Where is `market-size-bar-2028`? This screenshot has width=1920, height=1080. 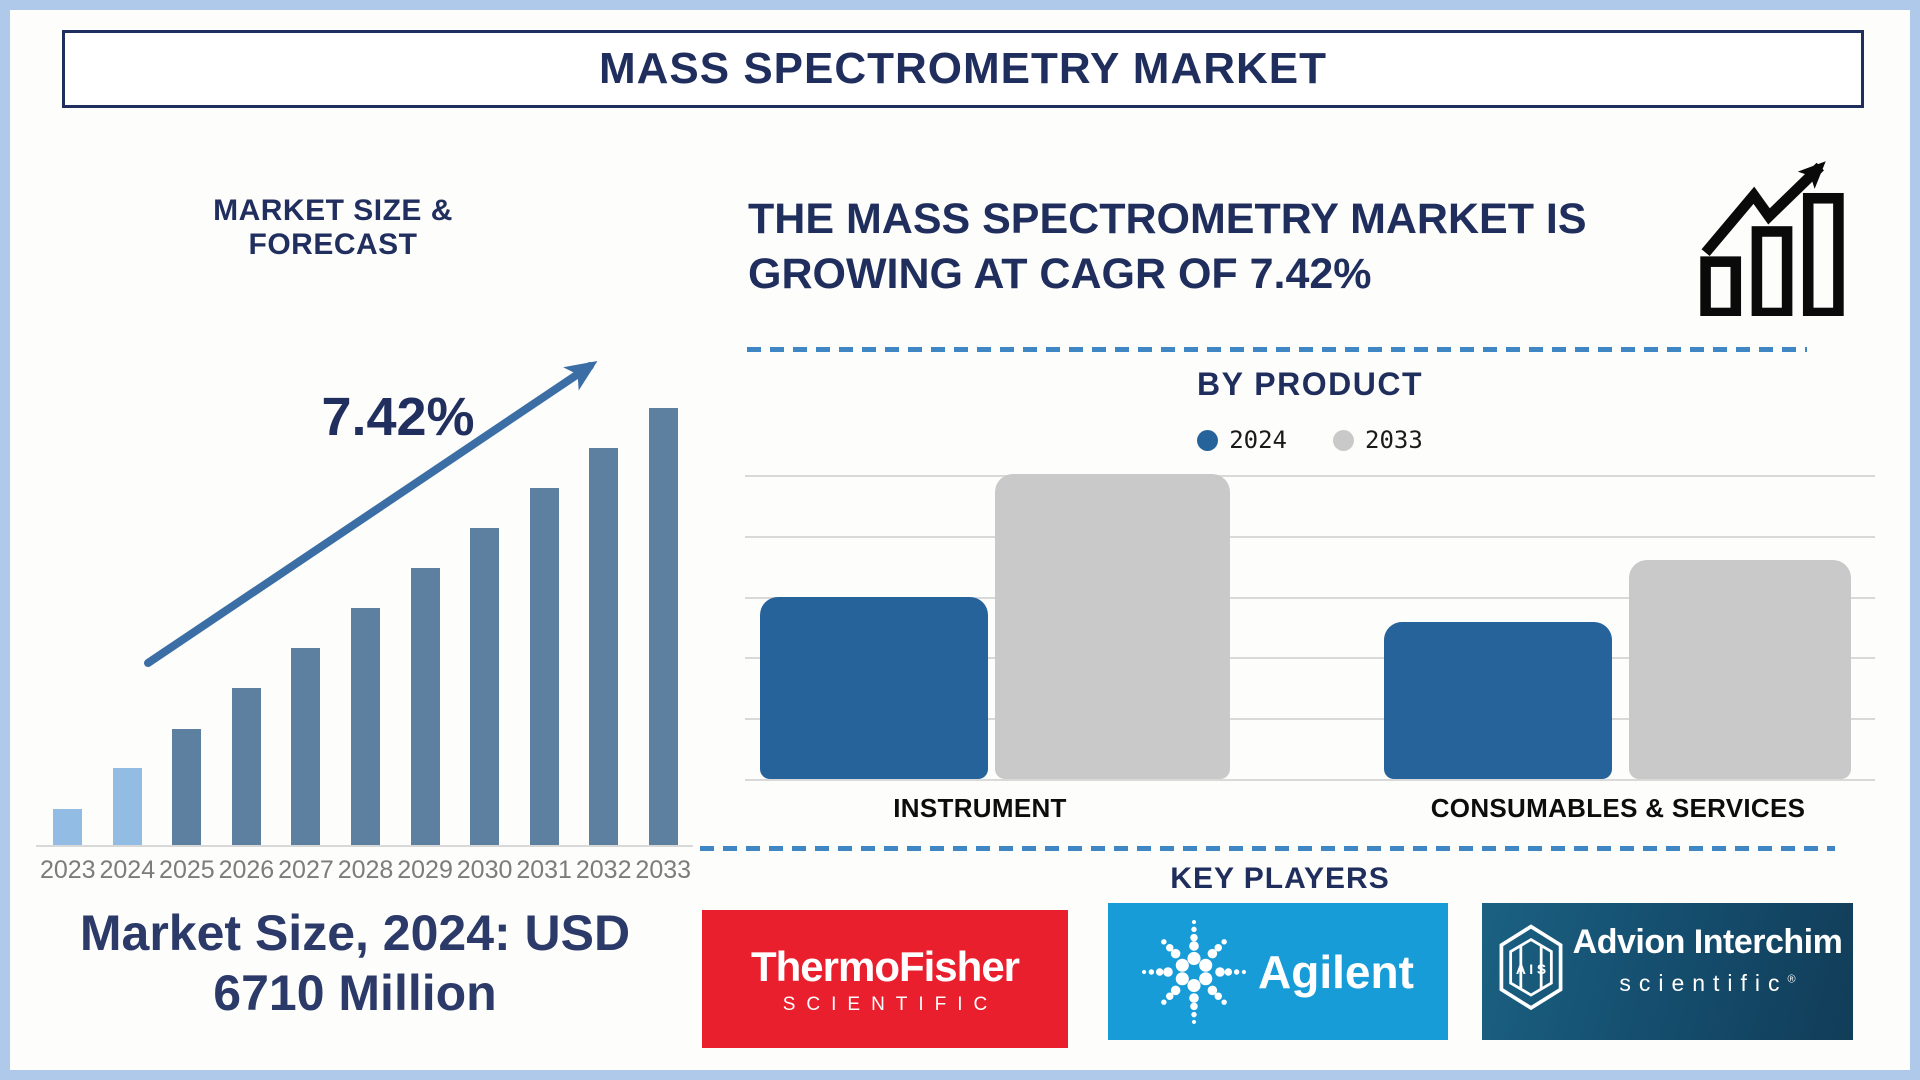
market-size-bar-2028 is located at coordinates (365, 727).